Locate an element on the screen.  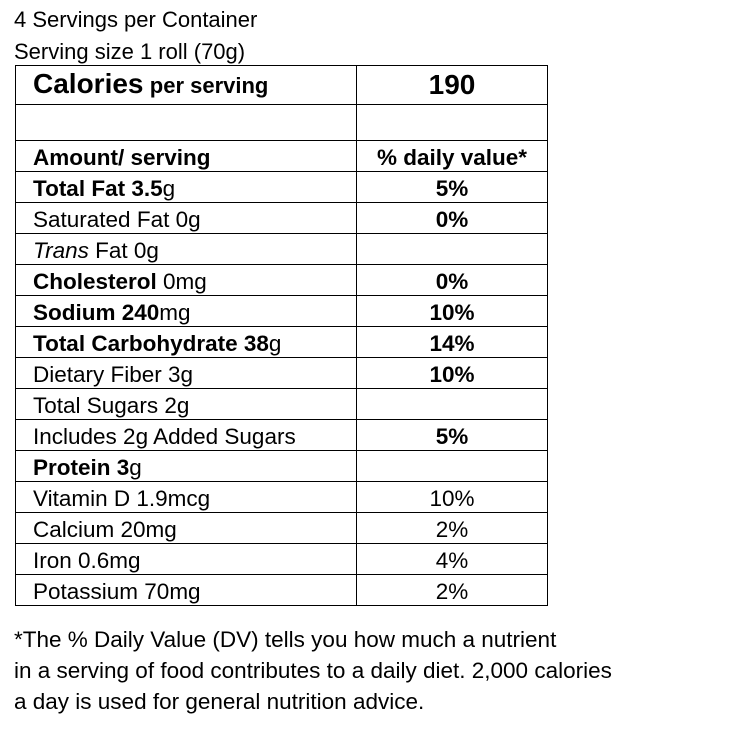
calories-label-cell: Calories per serving is located at coordinates (186, 85).